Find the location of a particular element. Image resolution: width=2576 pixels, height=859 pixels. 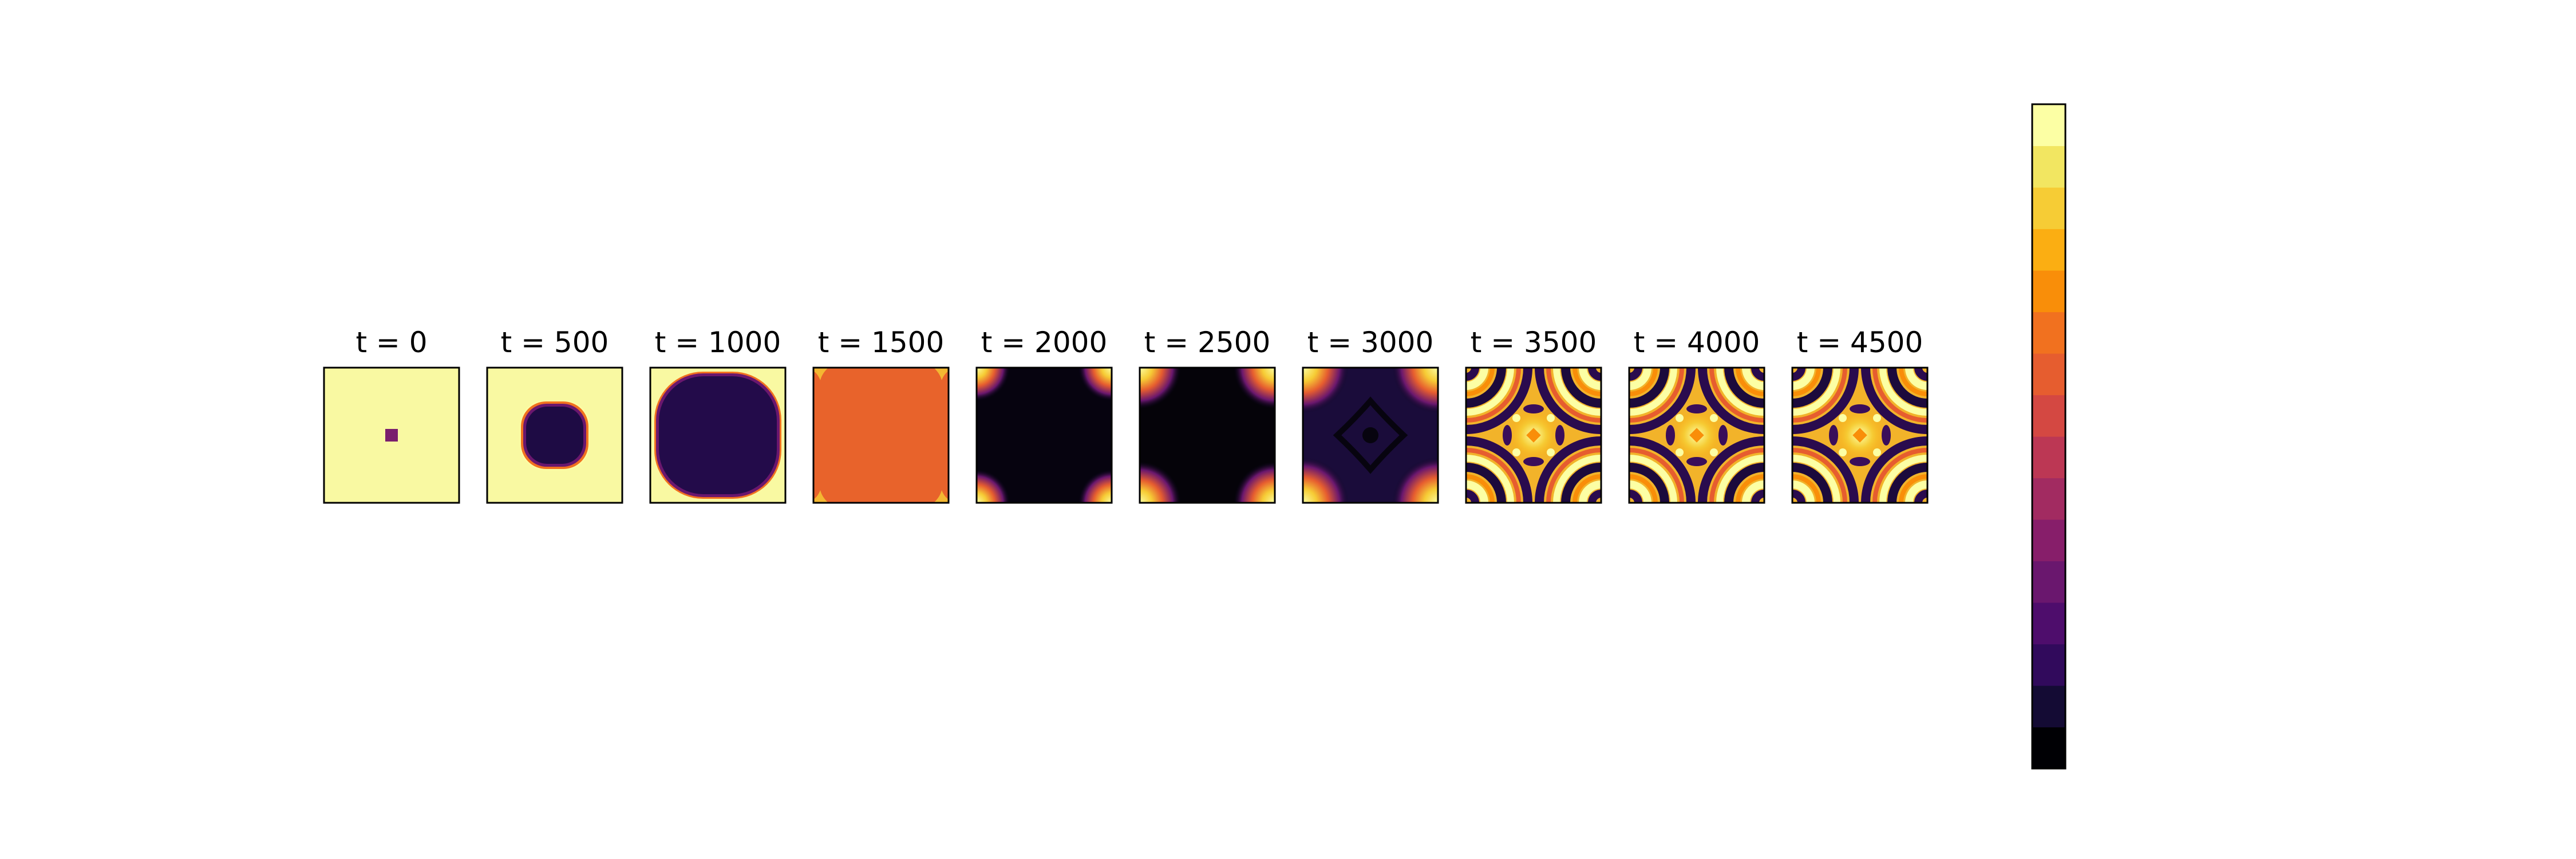

heatmap-panel-t3500 is located at coordinates (1533, 435).